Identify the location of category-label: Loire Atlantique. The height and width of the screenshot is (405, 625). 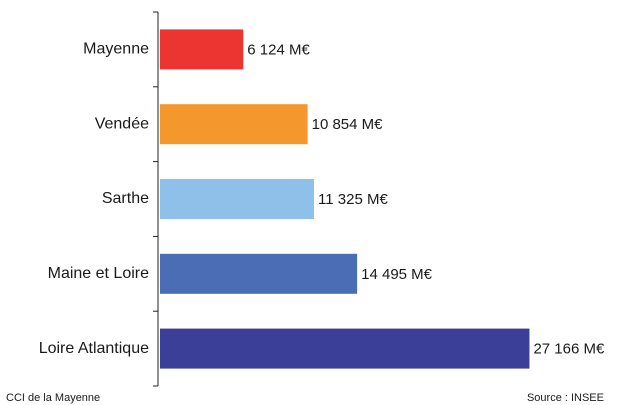
(94, 348).